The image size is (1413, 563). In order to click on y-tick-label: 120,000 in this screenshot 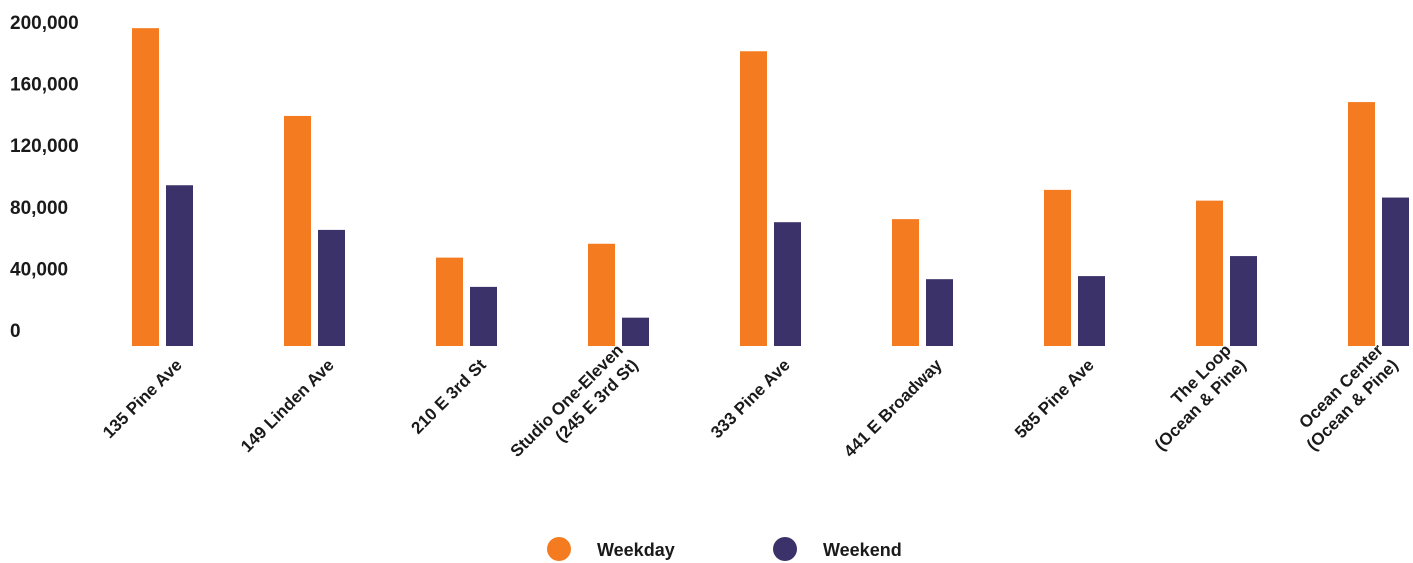, I will do `click(44, 146)`.